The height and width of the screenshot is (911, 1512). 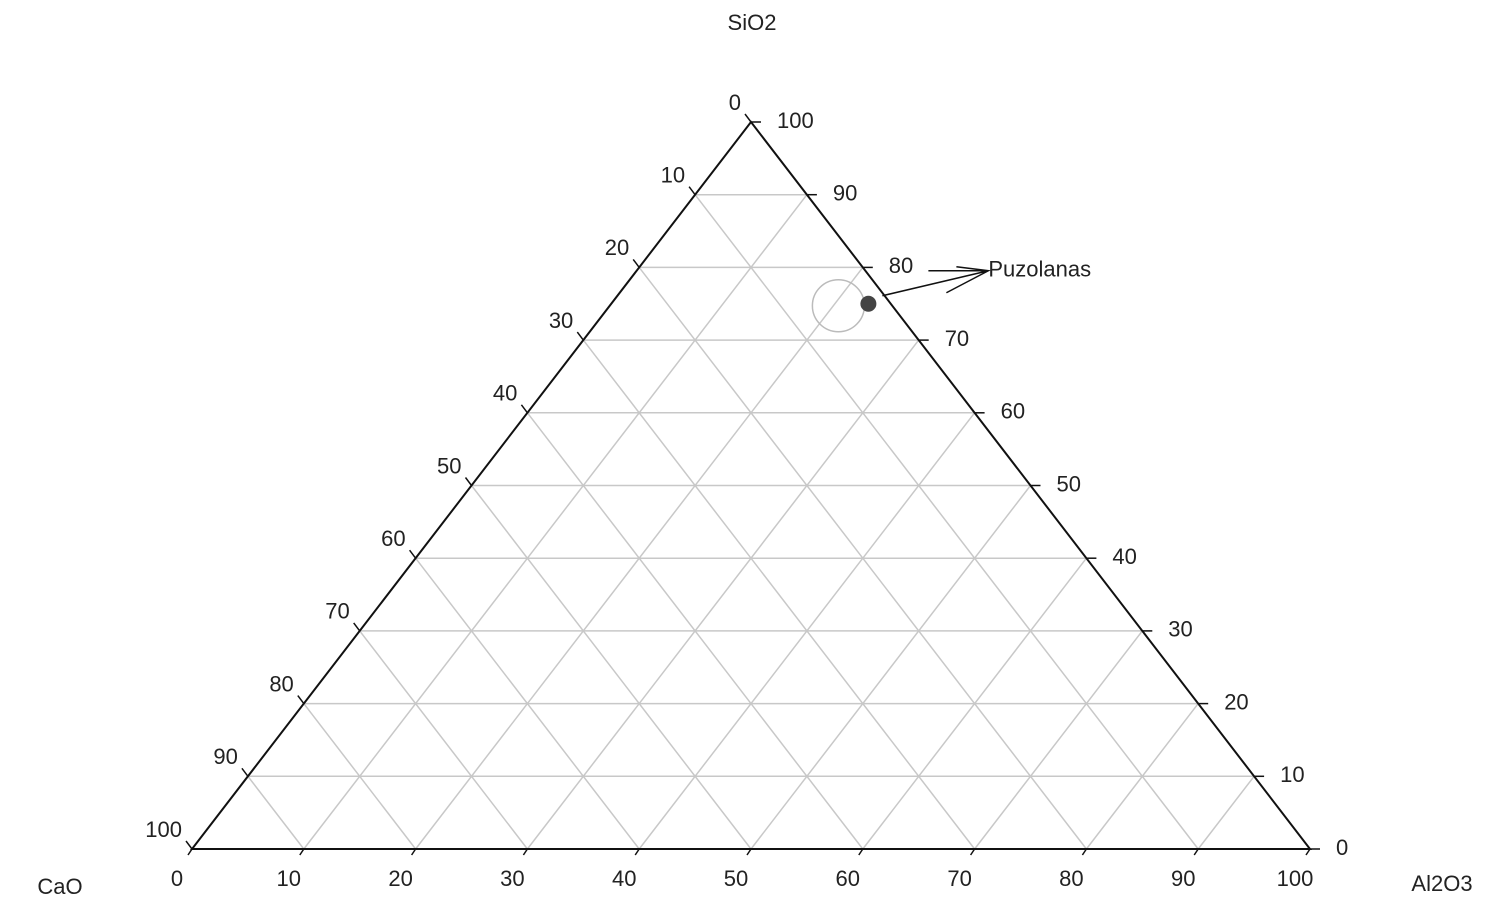 I want to click on annotation-arrow, so click(x=936, y=281).